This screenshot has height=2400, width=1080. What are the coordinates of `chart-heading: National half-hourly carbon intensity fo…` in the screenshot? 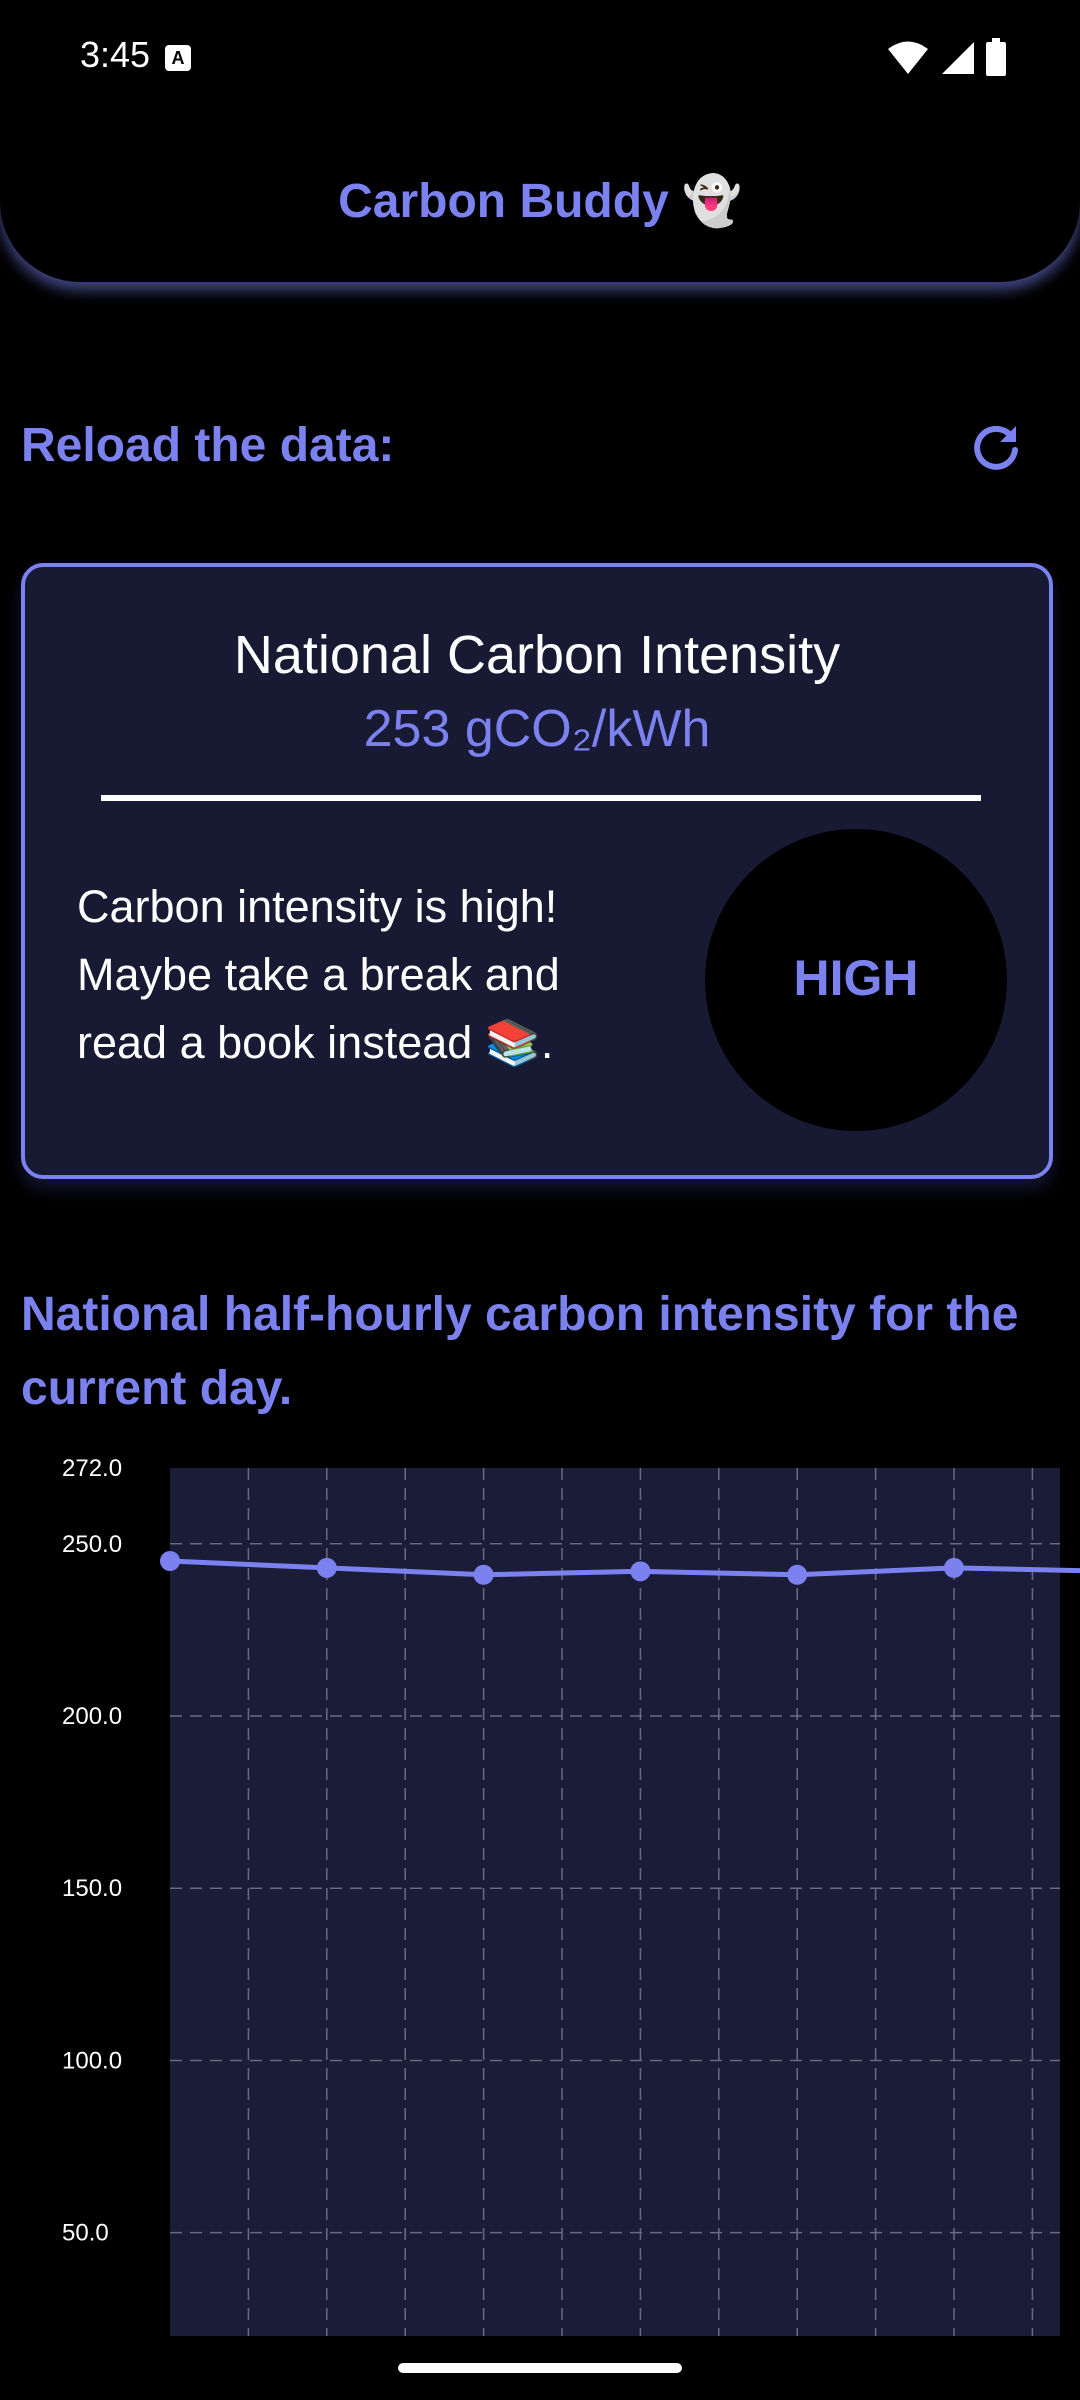 It's located at (520, 1351).